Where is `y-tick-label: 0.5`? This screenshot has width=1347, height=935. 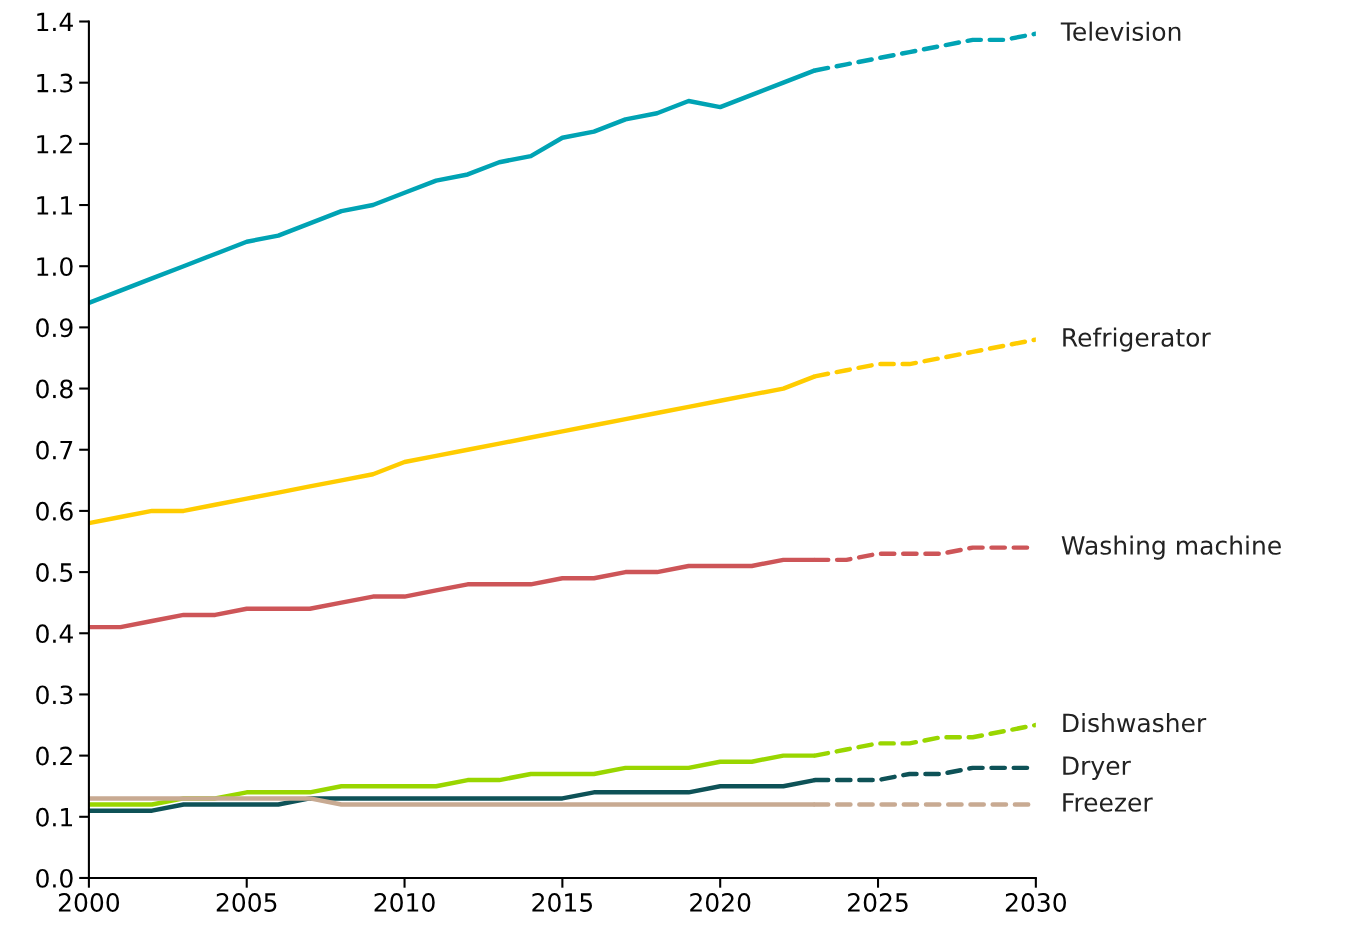 y-tick-label: 0.5 is located at coordinates (54, 572).